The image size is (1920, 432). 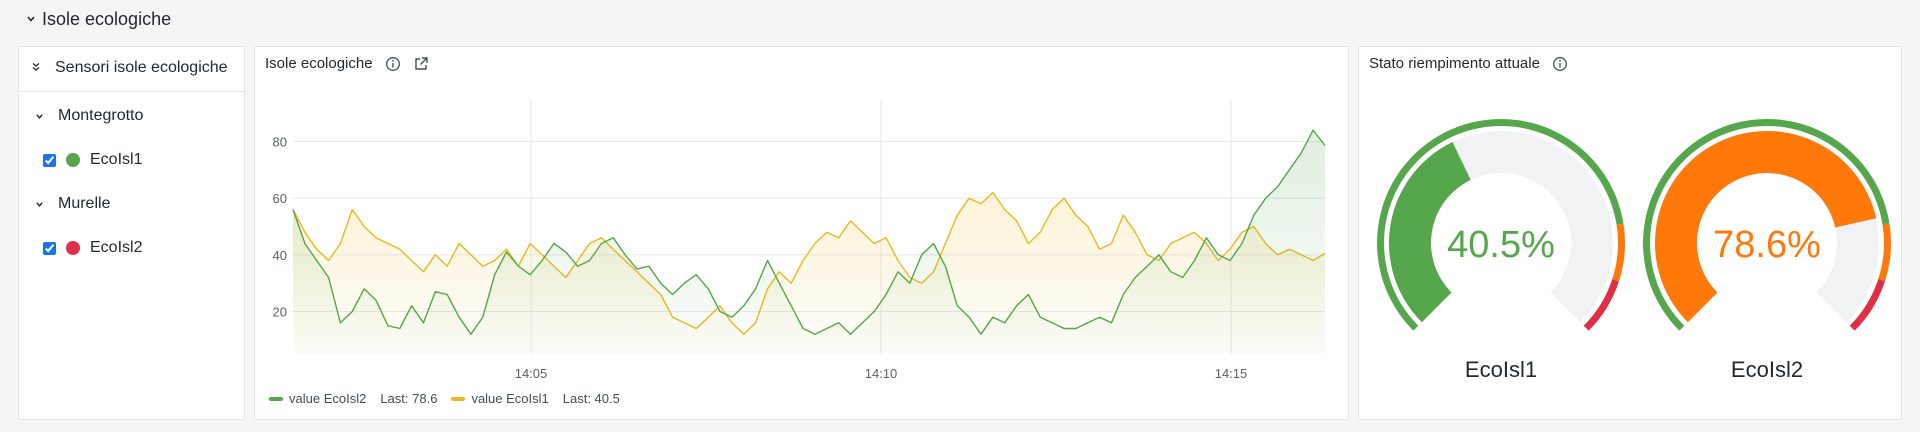 What do you see at coordinates (280, 255) in the screenshot?
I see `y-tick-label: 40` at bounding box center [280, 255].